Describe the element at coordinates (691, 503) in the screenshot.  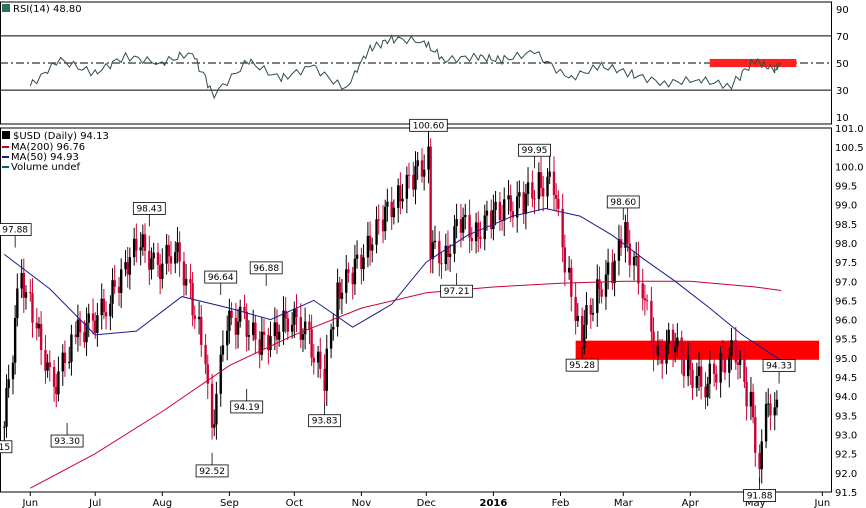
I see `x-tick-label: Apr` at that location.